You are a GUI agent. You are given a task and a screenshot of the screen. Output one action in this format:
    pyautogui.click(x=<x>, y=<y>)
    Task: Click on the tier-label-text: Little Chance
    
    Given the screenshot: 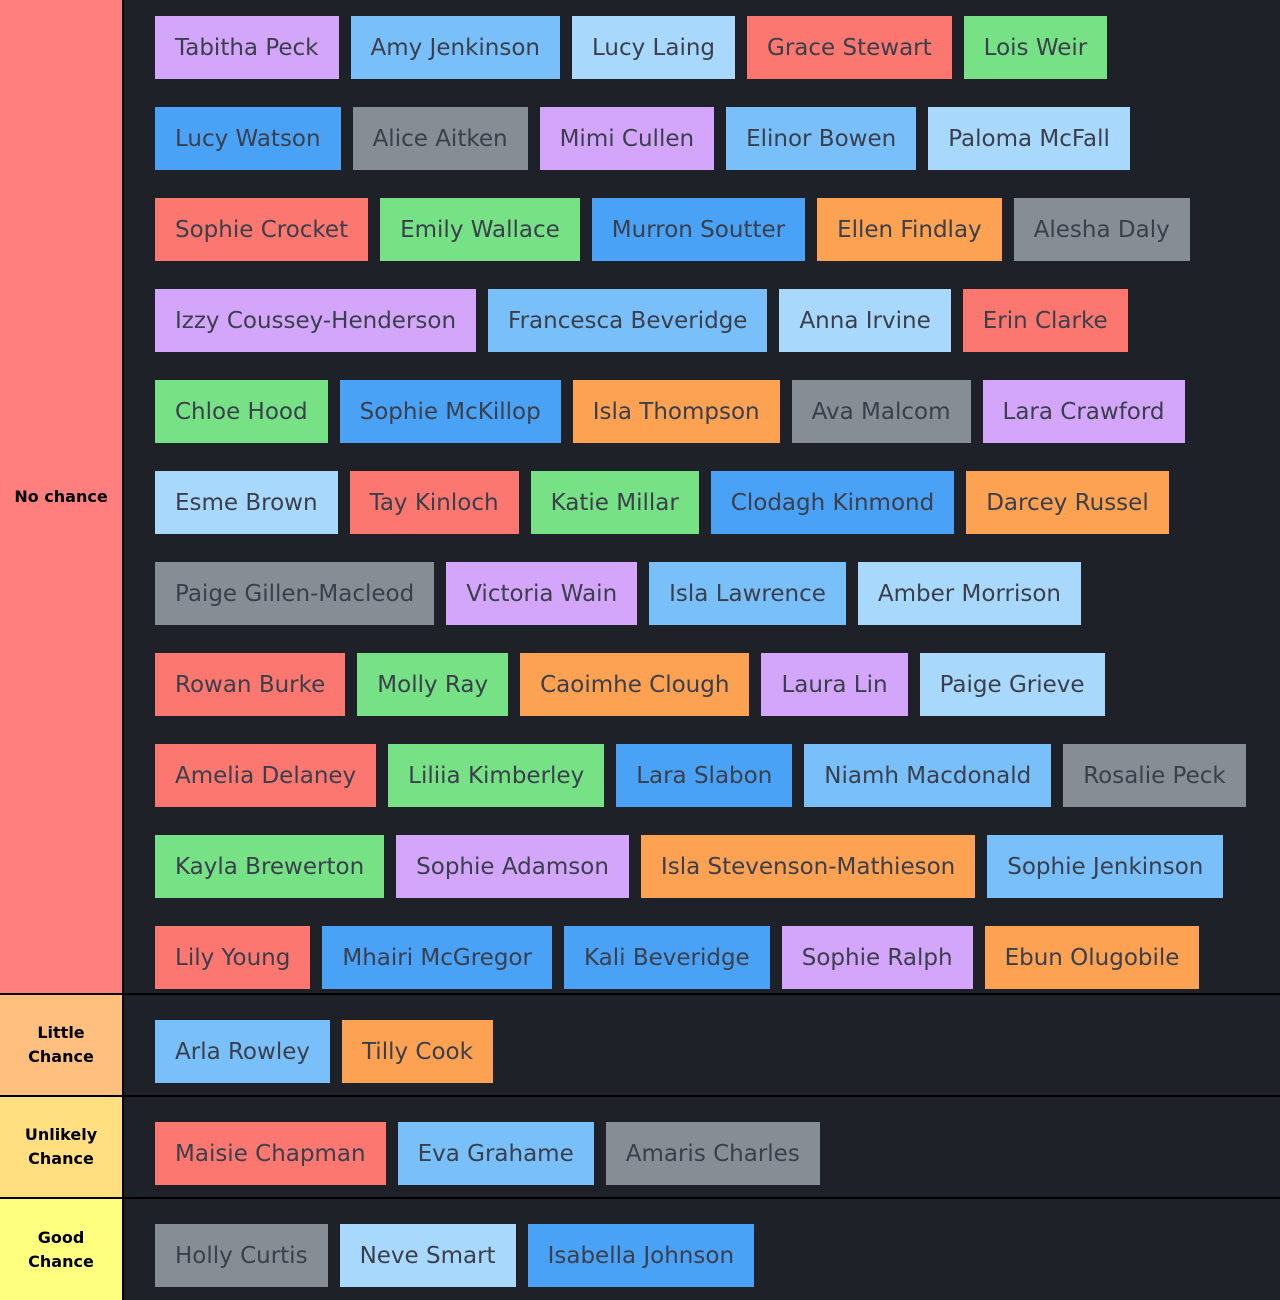 What is the action you would take?
    pyautogui.click(x=61, y=1044)
    